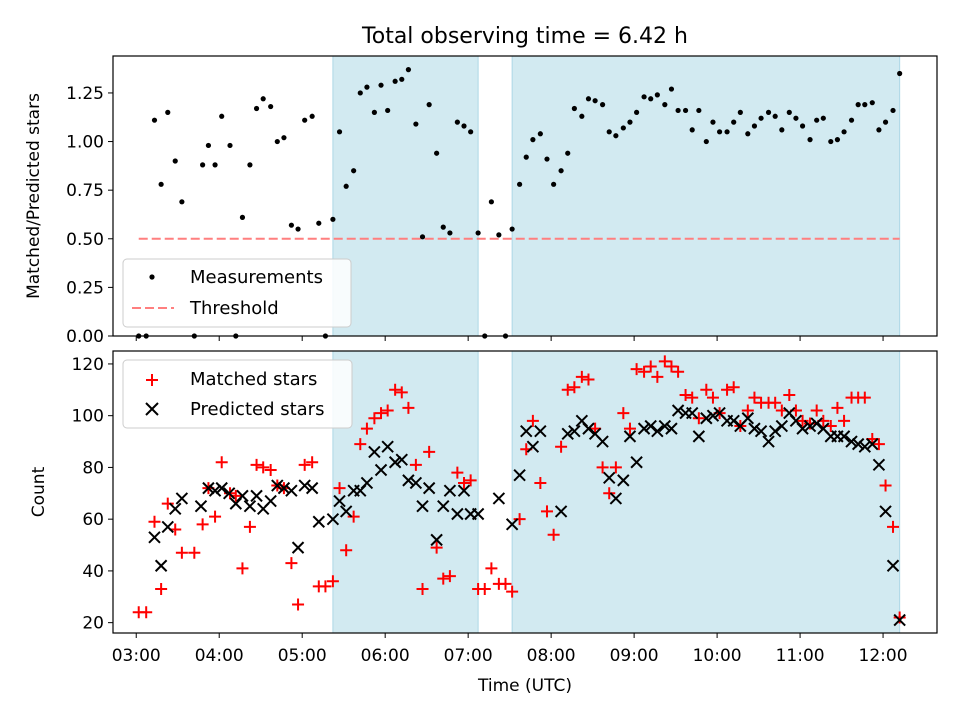 The image size is (960, 720). I want to click on y-tick-label: 80, so click(93, 468).